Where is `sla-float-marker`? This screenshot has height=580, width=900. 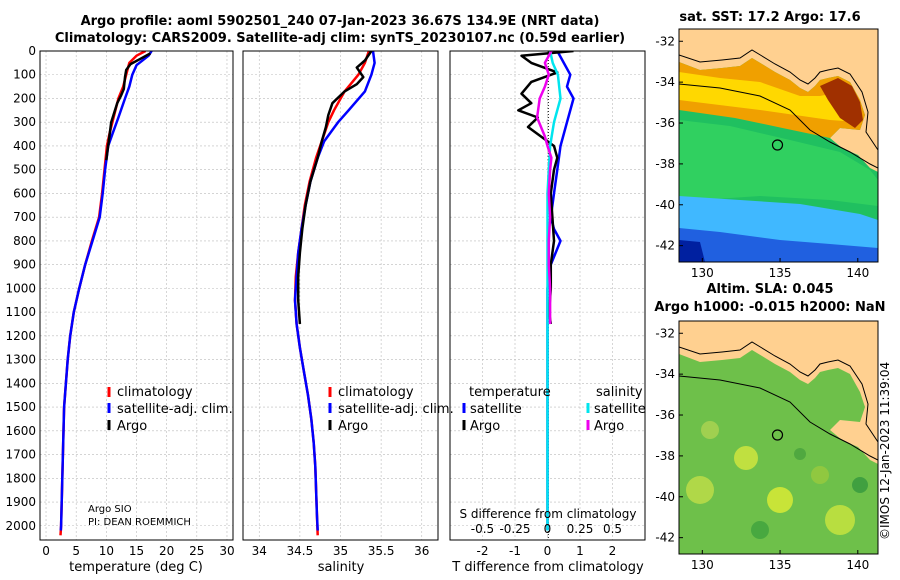 sla-float-marker is located at coordinates (777, 435).